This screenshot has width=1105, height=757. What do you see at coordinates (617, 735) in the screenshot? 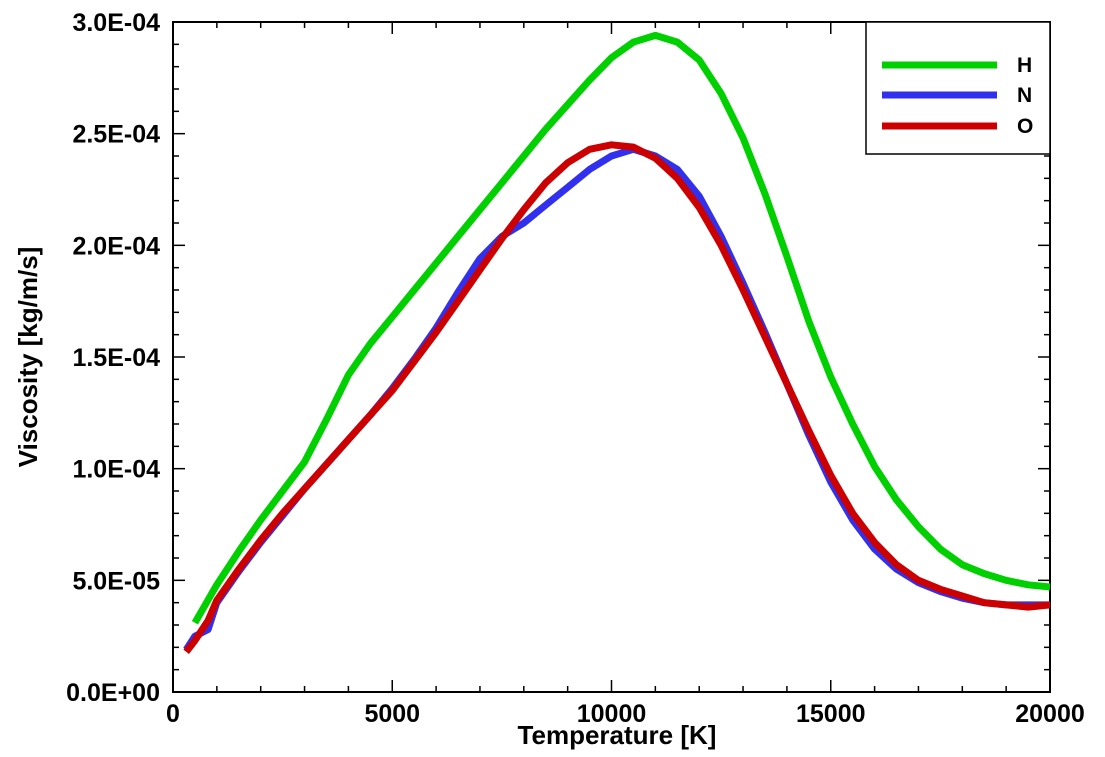
I see `x-axis-title: Temperature [K]` at bounding box center [617, 735].